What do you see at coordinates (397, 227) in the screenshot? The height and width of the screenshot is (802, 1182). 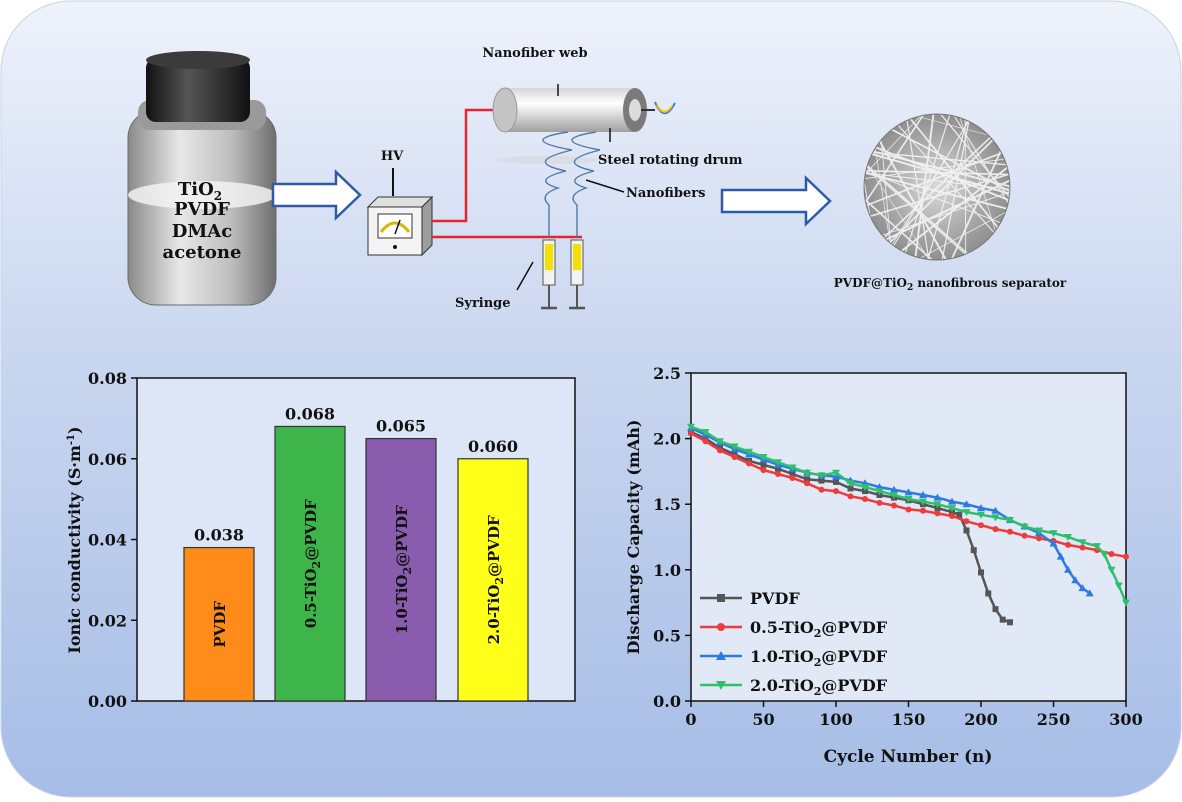 I see `meter-needle-icon` at bounding box center [397, 227].